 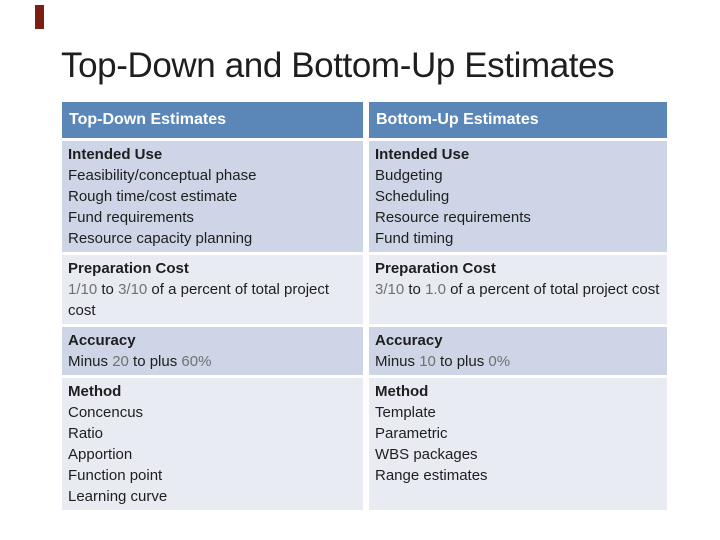 What do you see at coordinates (86, 433) in the screenshot?
I see `cell-line: Ratio` at bounding box center [86, 433].